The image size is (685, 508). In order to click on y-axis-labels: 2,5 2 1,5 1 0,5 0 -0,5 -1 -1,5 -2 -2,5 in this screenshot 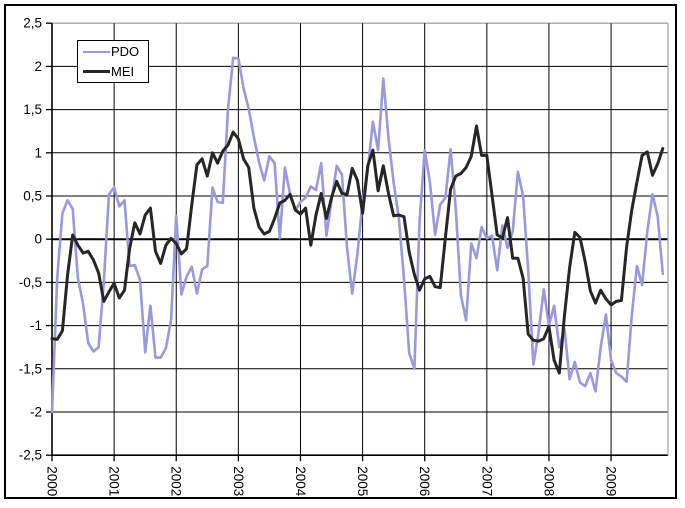, I will do `click(30, 239)`.